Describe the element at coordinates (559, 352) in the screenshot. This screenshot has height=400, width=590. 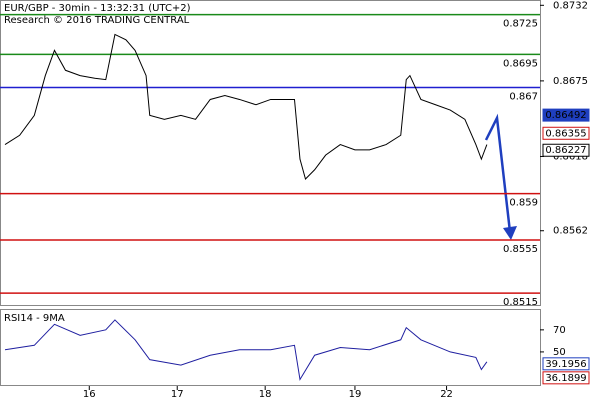
I see `y-tick-label: 50` at that location.